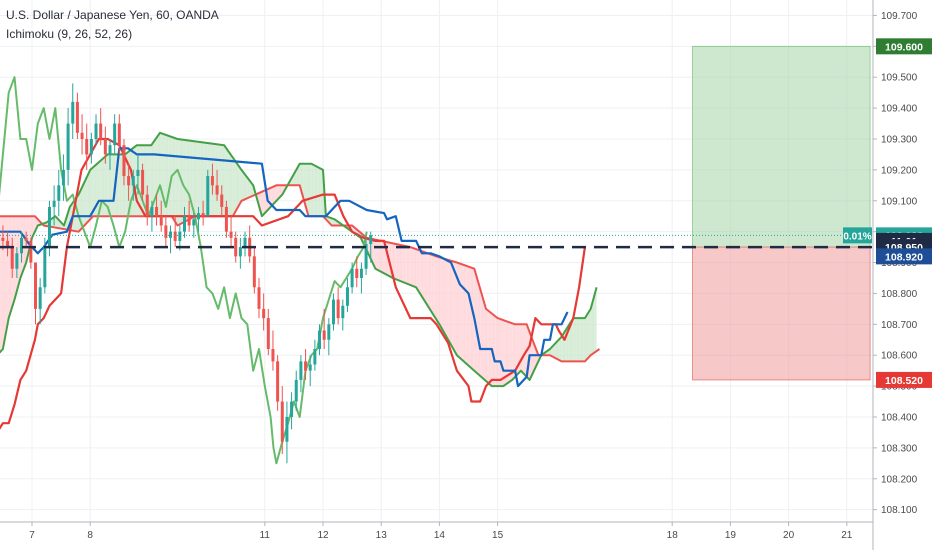  I want to click on x-tick-label: 20, so click(789, 535).